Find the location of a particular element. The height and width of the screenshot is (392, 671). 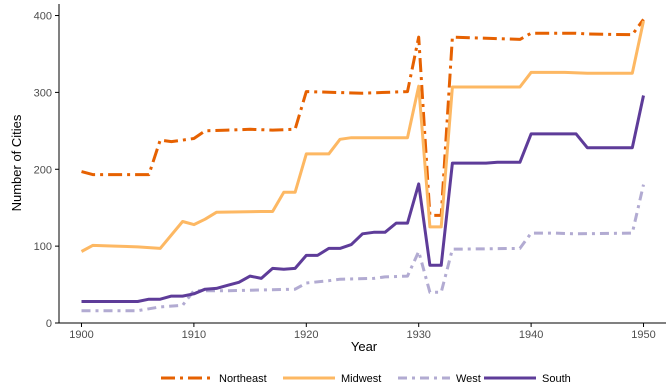

legend-label-northeast: Northeast is located at coordinates (243, 379).